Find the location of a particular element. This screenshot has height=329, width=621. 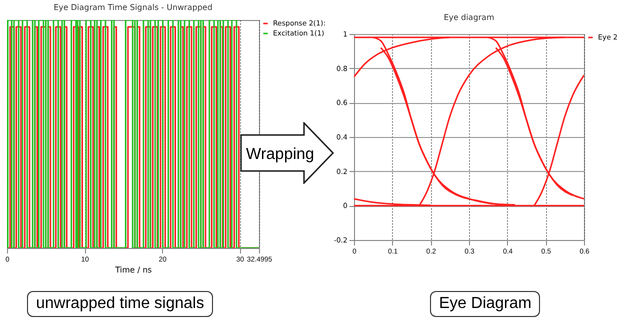

annotation: Wrapping is located at coordinates (280, 154).